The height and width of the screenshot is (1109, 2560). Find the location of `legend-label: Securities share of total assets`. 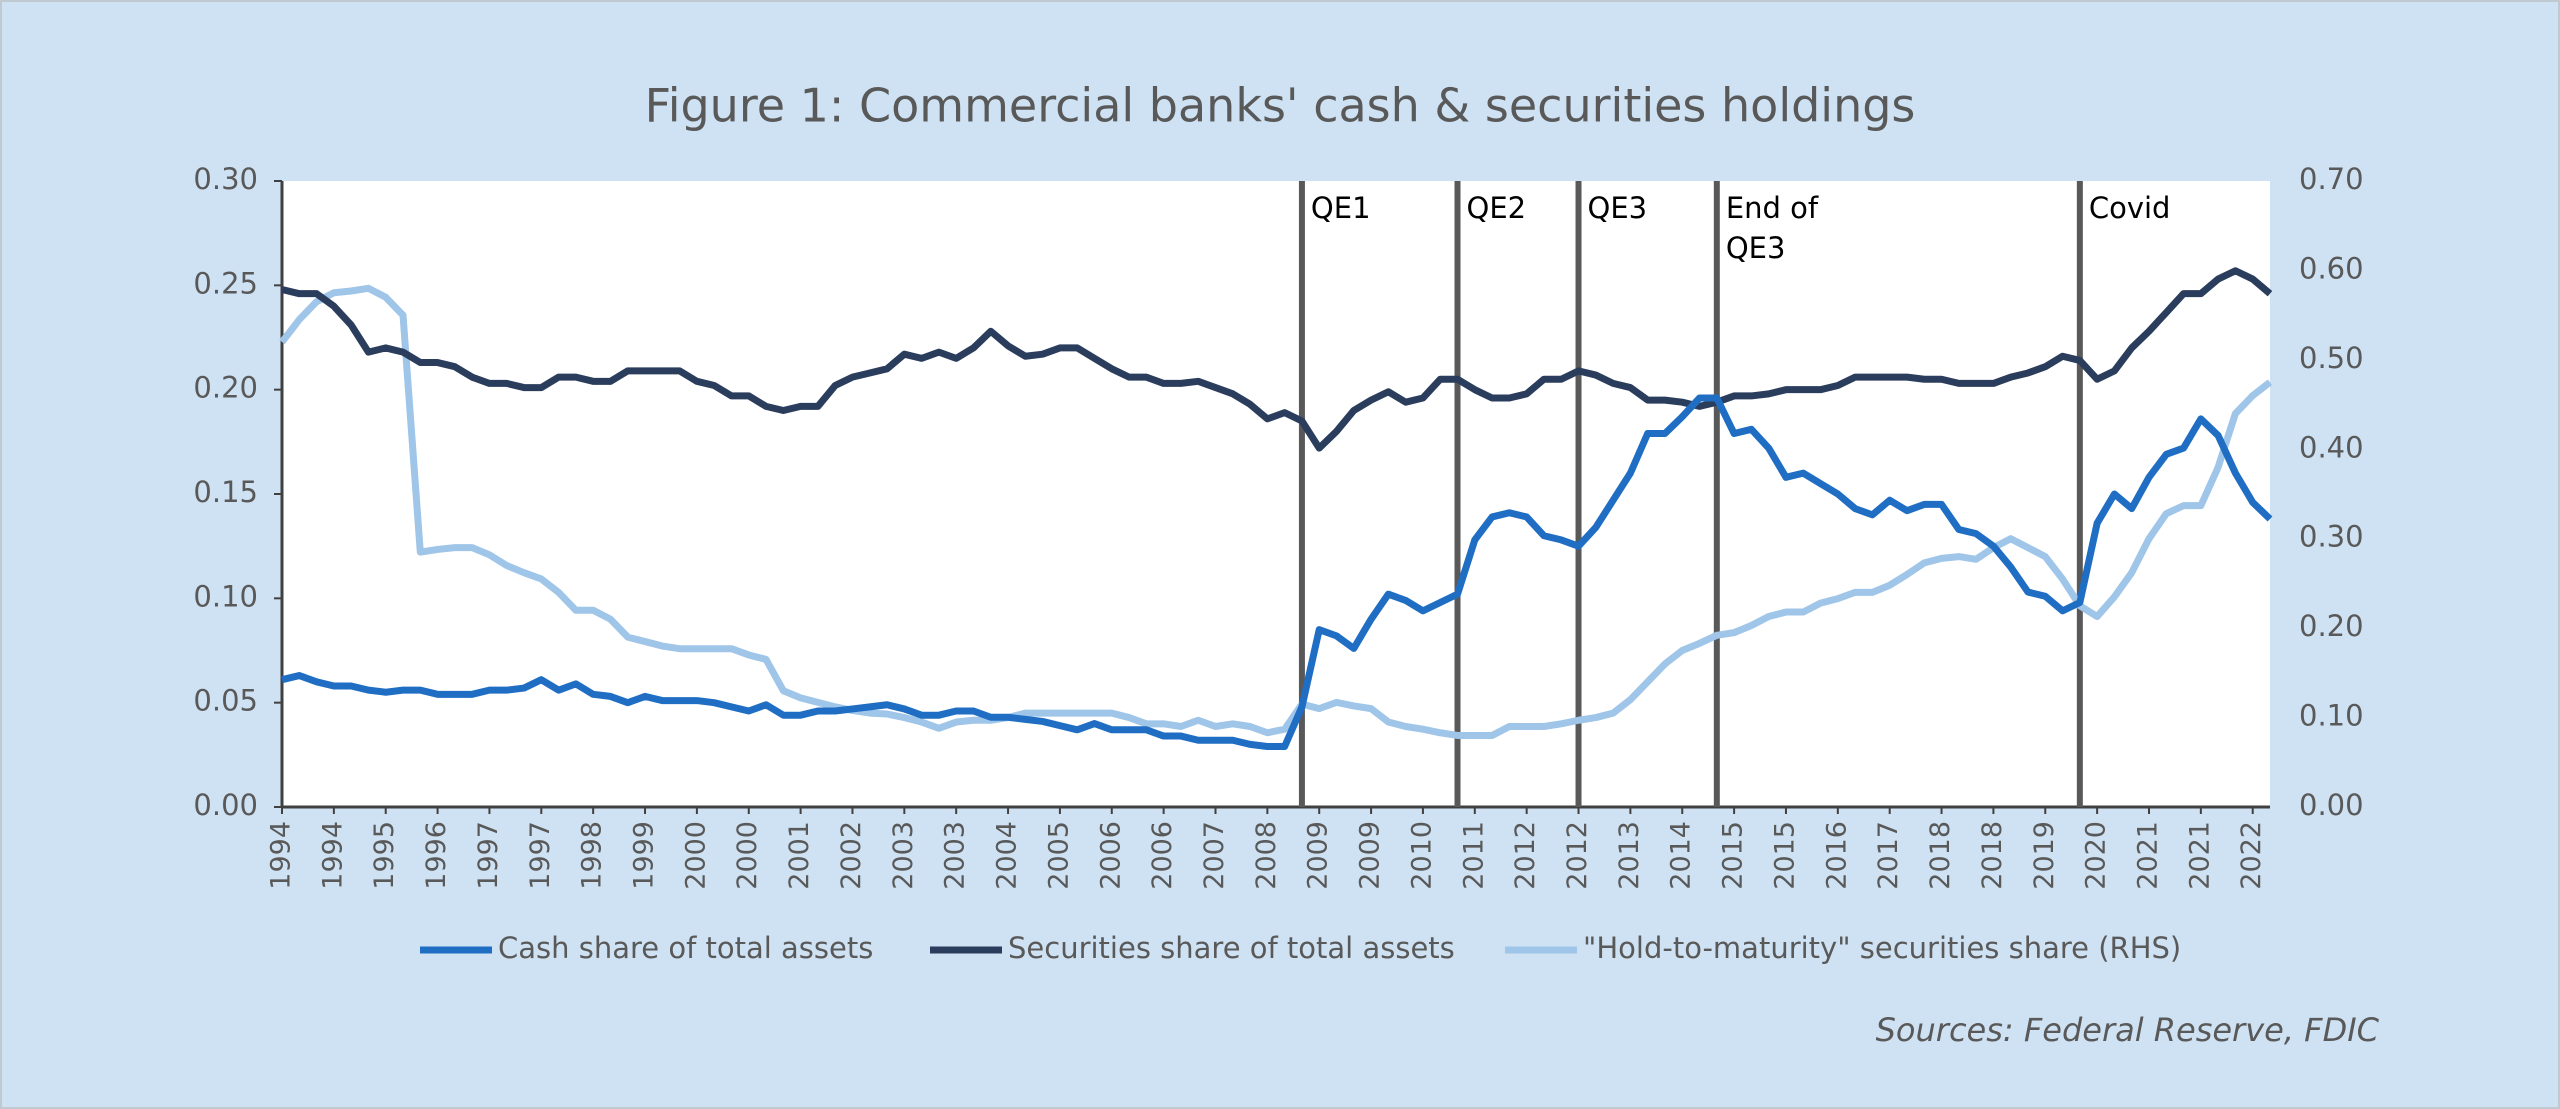

legend-label: Securities share of total assets is located at coordinates (1231, 948).